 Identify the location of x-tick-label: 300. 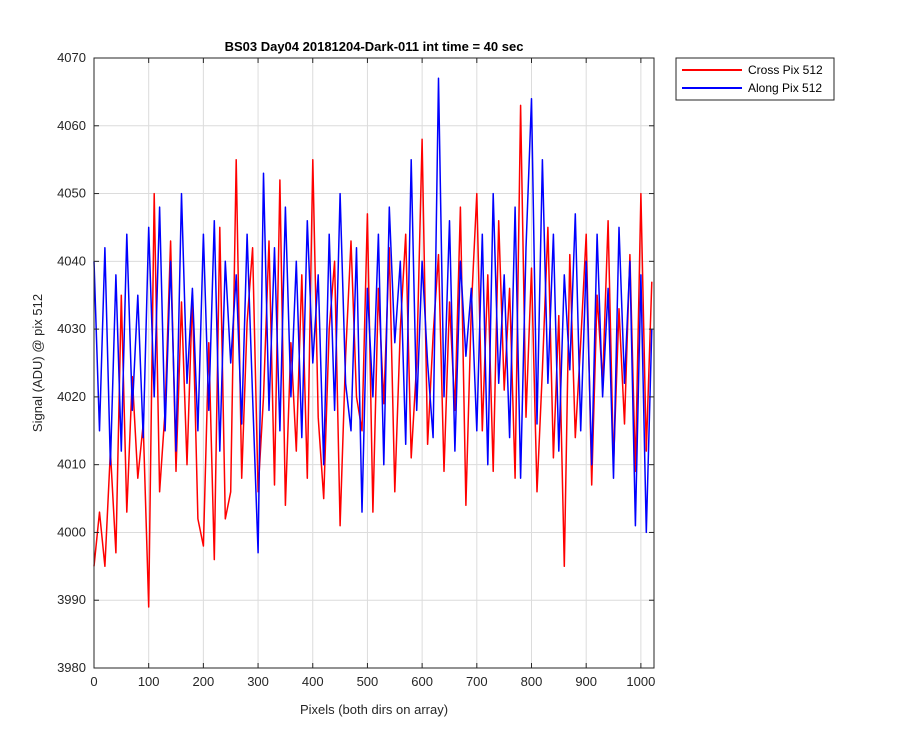
(258, 681).